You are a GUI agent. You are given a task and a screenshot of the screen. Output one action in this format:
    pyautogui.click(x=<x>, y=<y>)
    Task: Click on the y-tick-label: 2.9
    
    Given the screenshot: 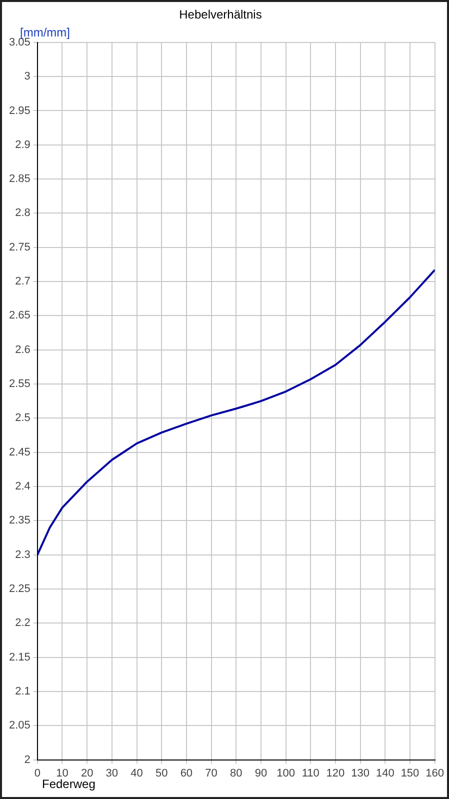 What is the action you would take?
    pyautogui.click(x=22, y=144)
    